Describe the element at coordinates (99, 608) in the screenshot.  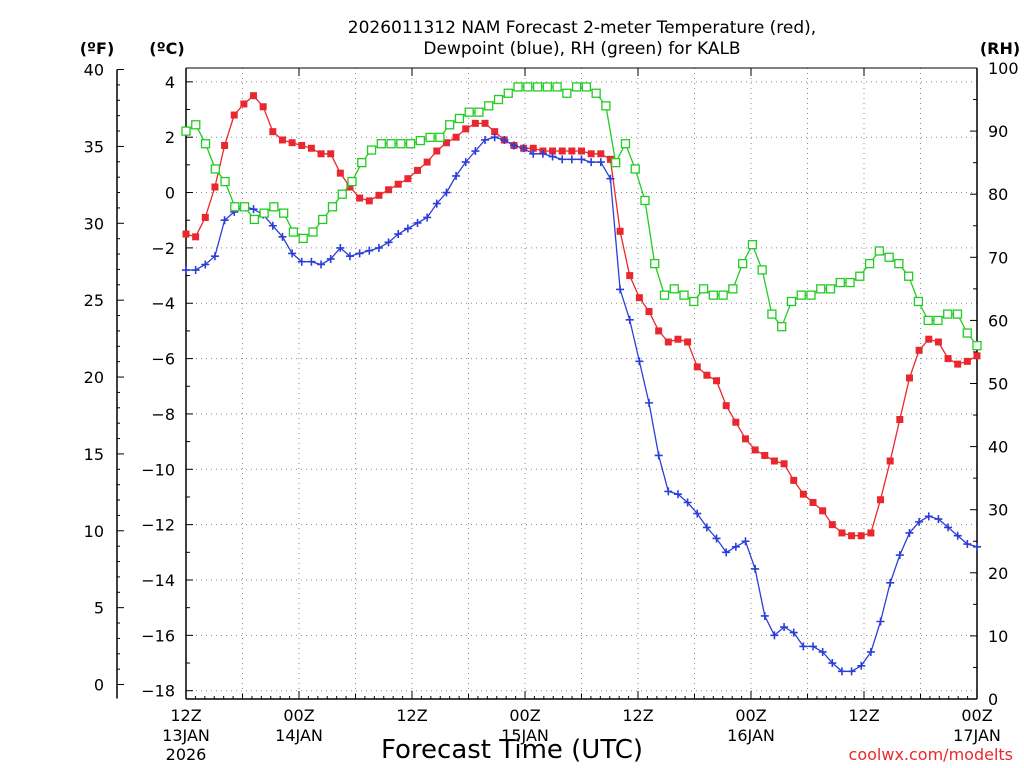
I see `fahrenheit-tick-label: 5` at that location.